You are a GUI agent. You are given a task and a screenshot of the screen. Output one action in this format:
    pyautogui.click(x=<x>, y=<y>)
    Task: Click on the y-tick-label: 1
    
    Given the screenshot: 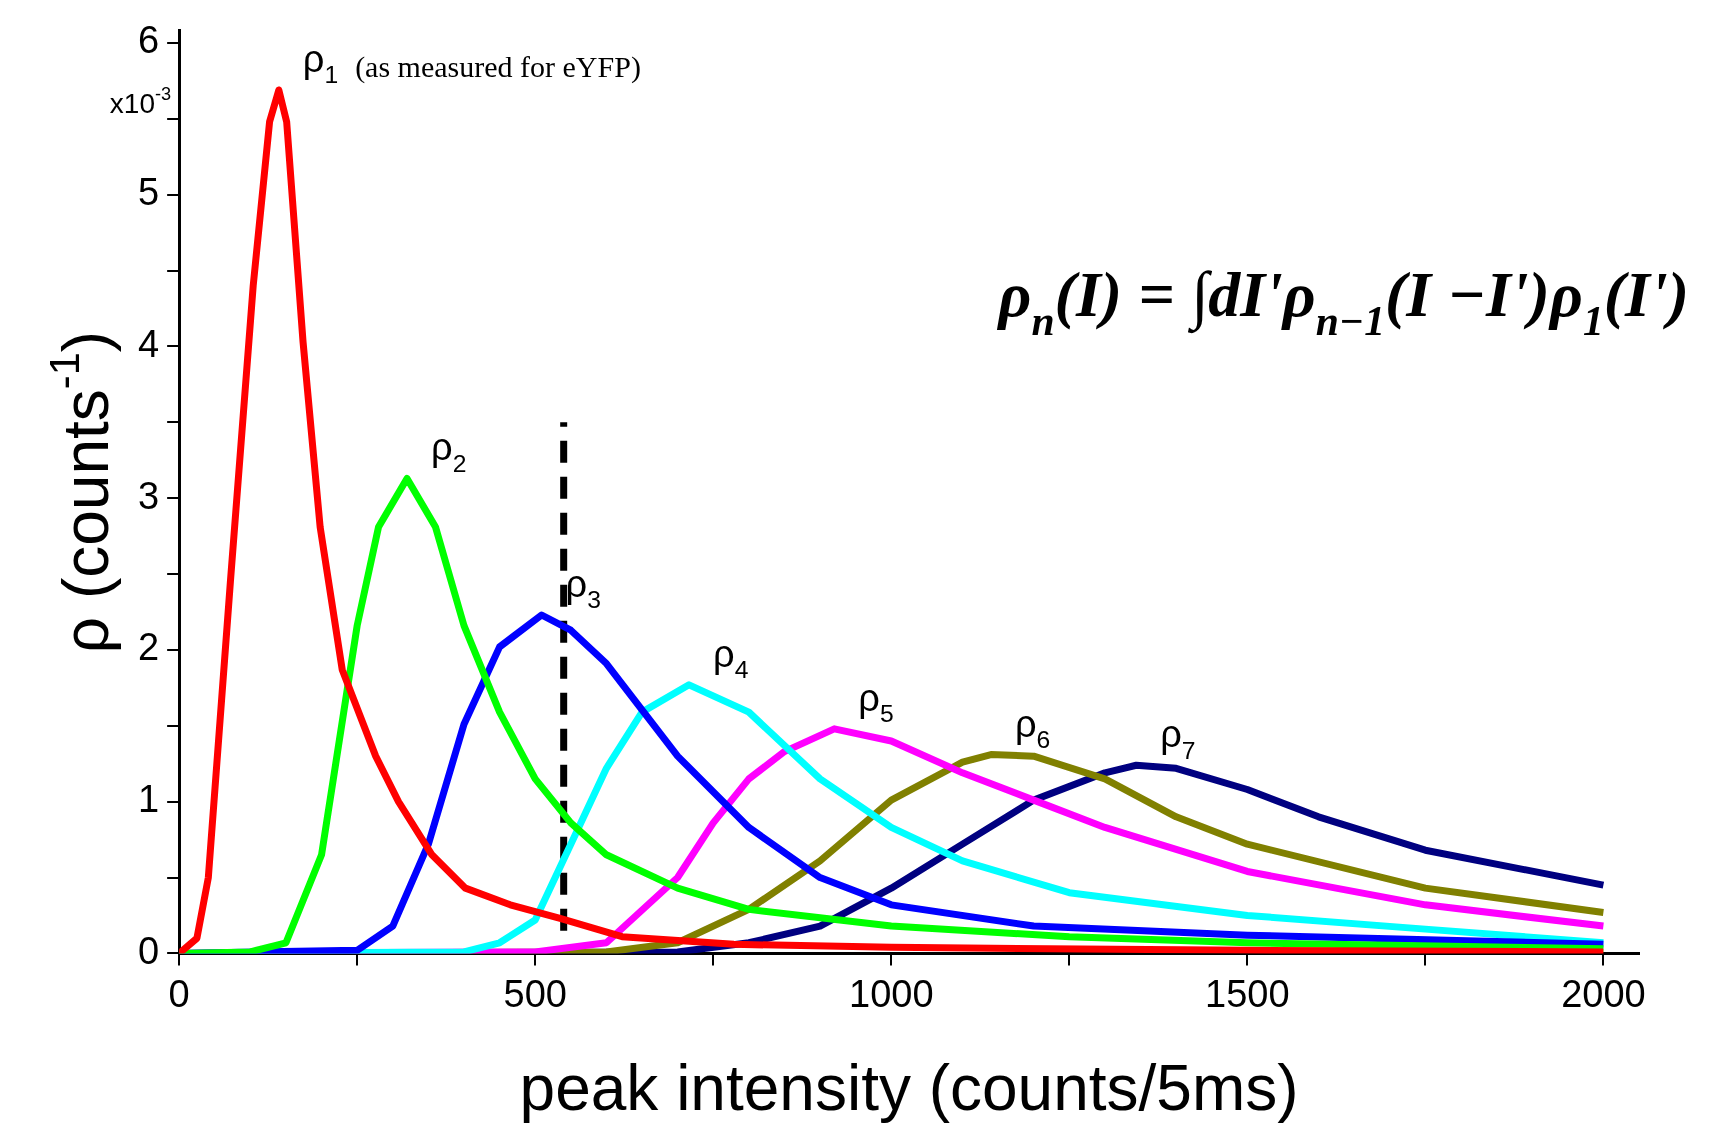 What is the action you would take?
    pyautogui.click(x=148, y=799)
    